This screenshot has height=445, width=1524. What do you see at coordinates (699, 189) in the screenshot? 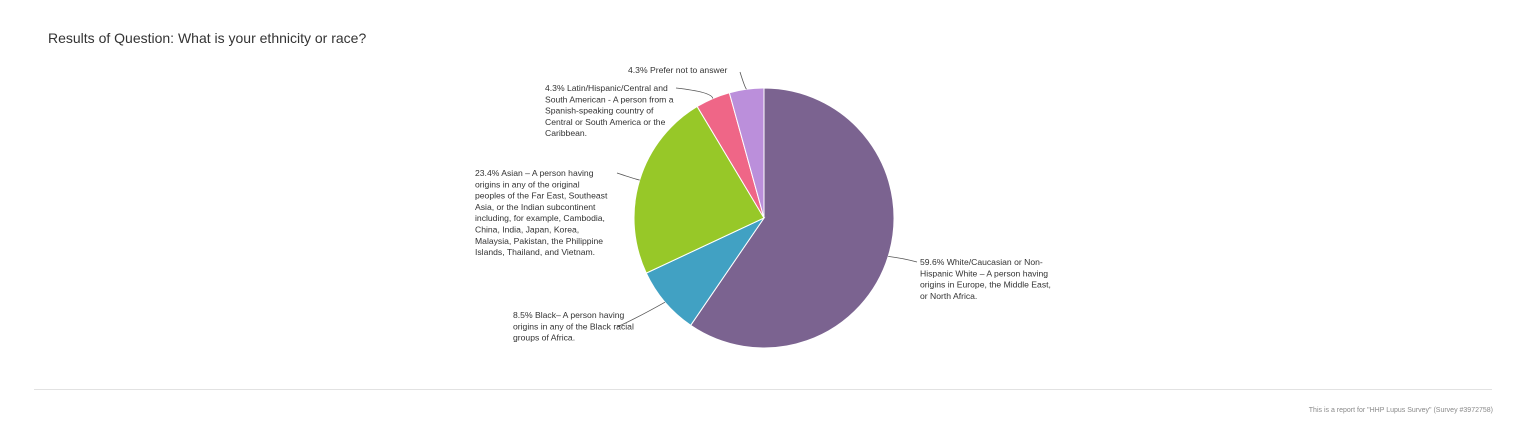
I see `pie-slice` at bounding box center [699, 189].